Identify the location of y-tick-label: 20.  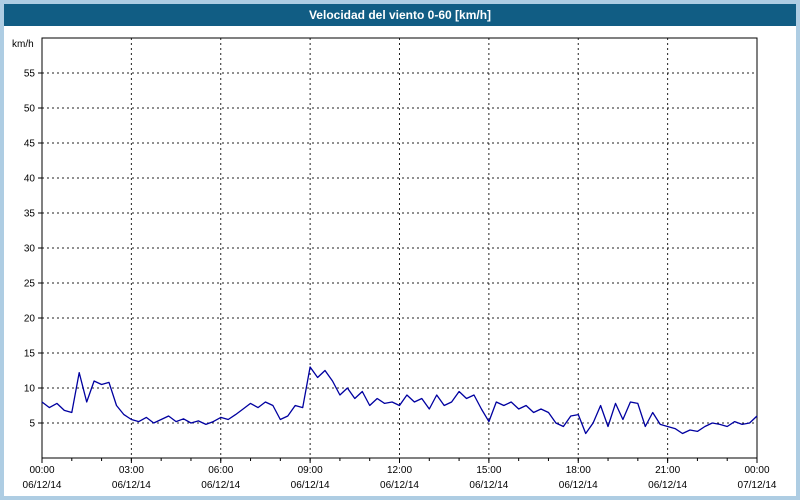
(30, 319).